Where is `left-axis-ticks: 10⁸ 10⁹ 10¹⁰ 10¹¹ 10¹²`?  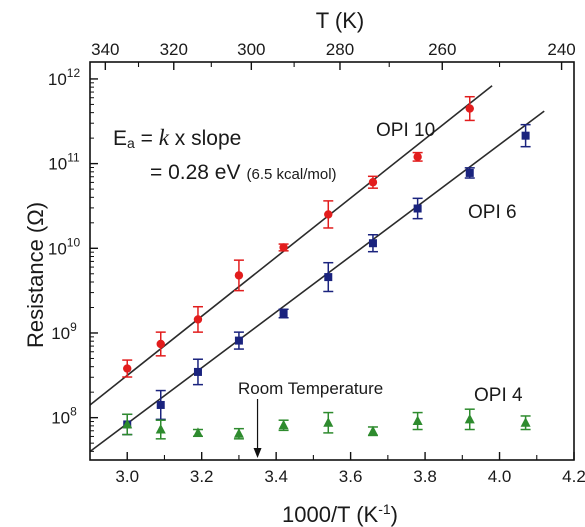
left-axis-ticks: 10⁸ 10⁹ 10¹⁰ 10¹¹ 10¹² is located at coordinates (73, 259).